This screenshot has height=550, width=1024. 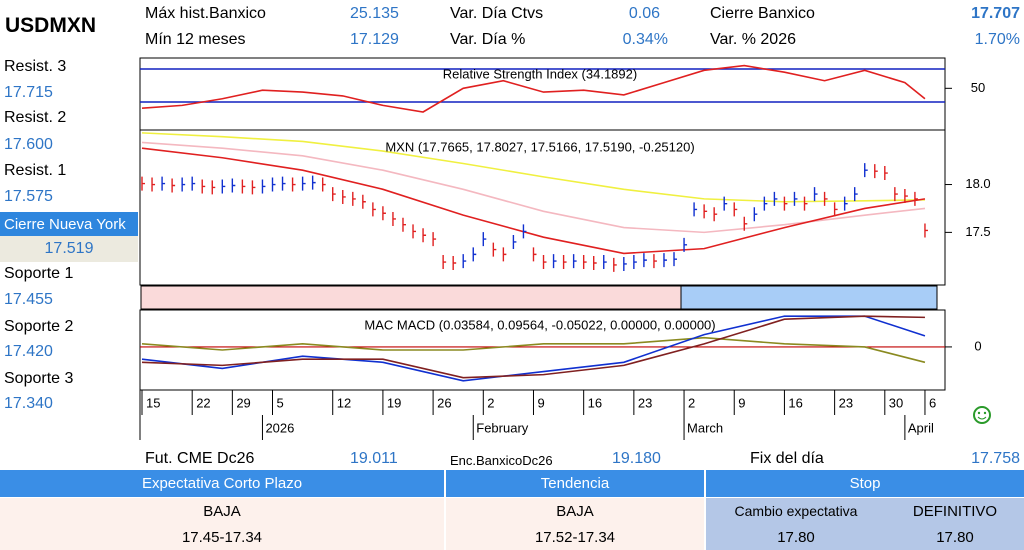 What do you see at coordinates (595, 402) in the screenshot?
I see `x-tick-label: 16` at bounding box center [595, 402].